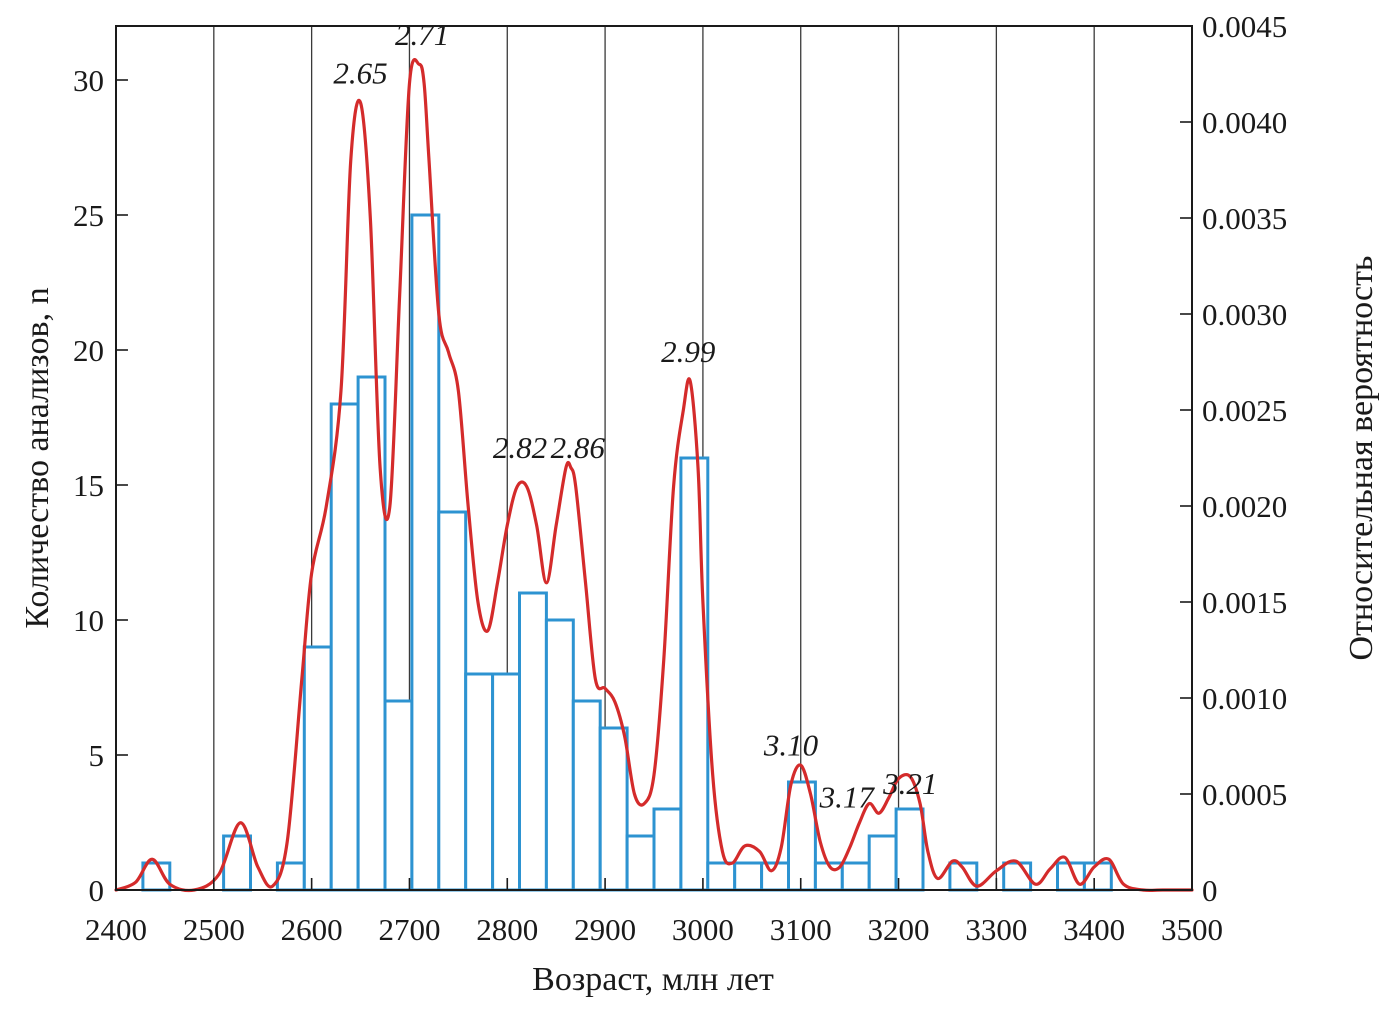 This screenshot has height=1010, width=1386. Describe the element at coordinates (688, 351) in the screenshot. I see `peak-label: 2.99` at that location.